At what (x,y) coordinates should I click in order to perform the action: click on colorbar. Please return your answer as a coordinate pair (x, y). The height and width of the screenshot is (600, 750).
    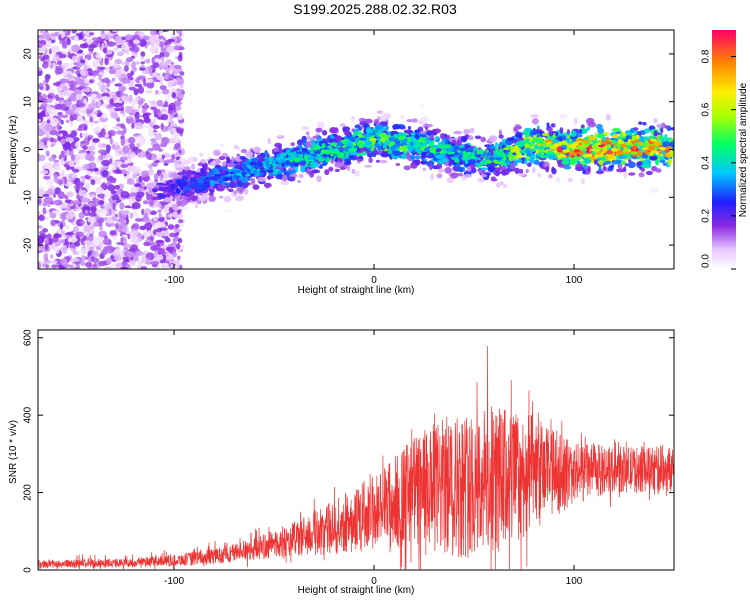
    Looking at the image, I should click on (724, 149).